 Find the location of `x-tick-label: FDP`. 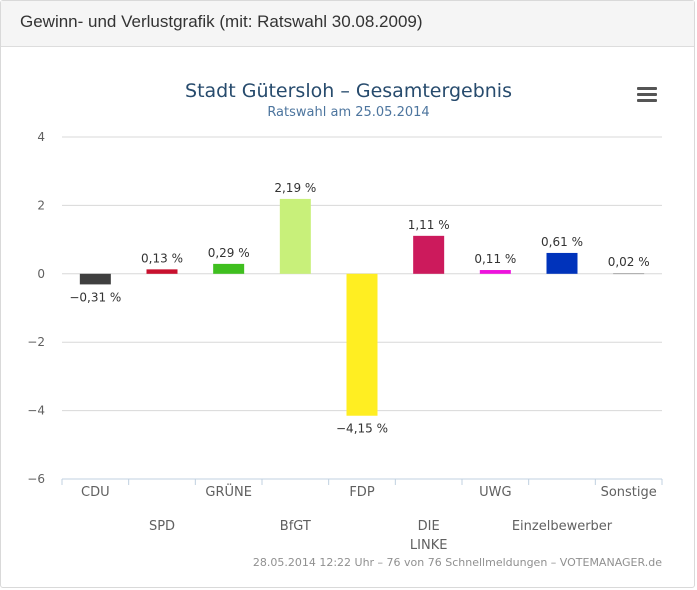

x-tick-label: FDP is located at coordinates (361, 492).